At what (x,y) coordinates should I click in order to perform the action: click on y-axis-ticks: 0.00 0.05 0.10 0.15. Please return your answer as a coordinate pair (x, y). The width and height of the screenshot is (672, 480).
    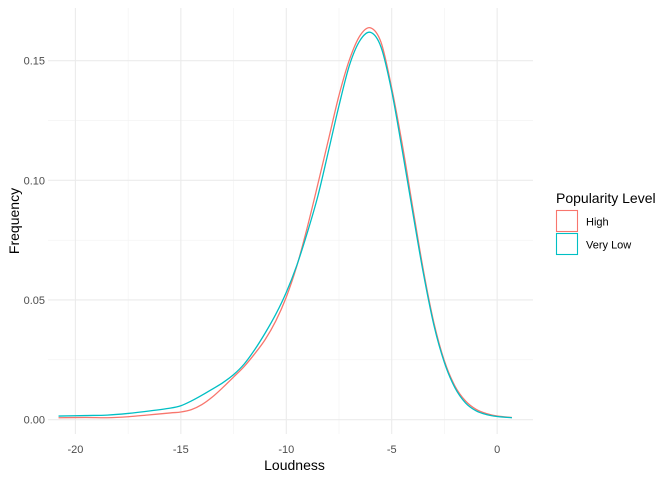
    Looking at the image, I should click on (34, 241).